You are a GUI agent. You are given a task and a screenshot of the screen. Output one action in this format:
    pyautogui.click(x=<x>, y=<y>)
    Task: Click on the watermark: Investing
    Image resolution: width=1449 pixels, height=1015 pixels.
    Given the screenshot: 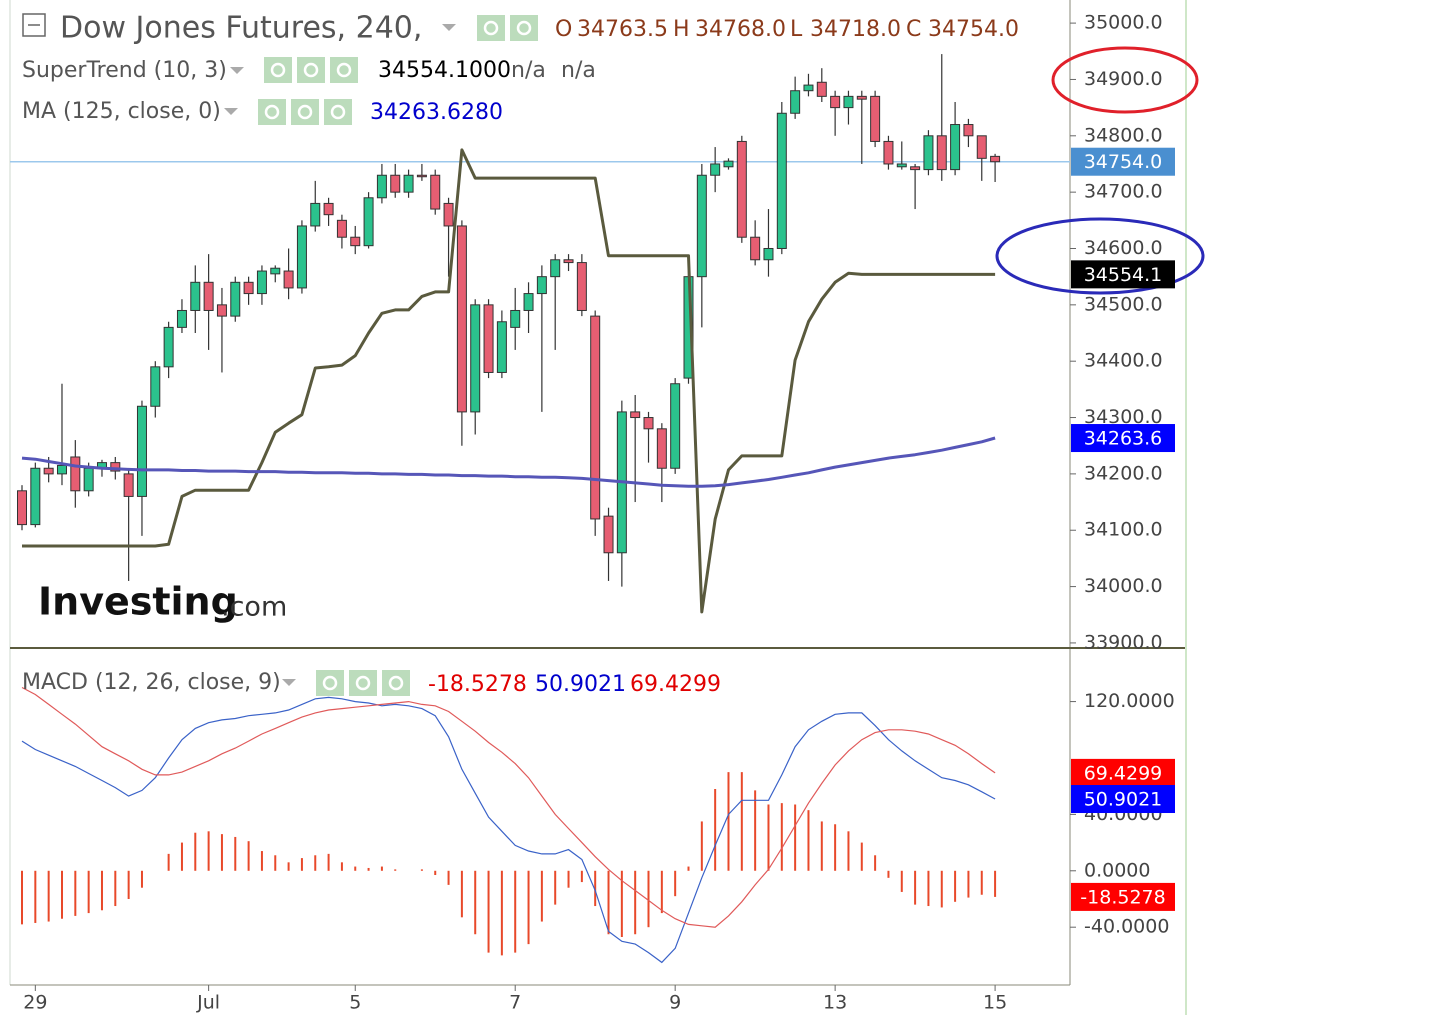 What is the action you would take?
    pyautogui.click(x=138, y=602)
    